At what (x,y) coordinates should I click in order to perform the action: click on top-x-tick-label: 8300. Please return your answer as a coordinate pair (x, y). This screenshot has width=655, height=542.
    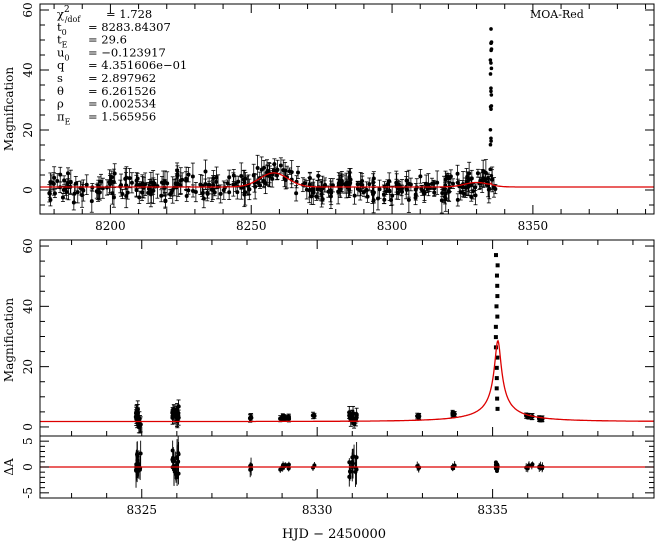
    Looking at the image, I should click on (392, 226).